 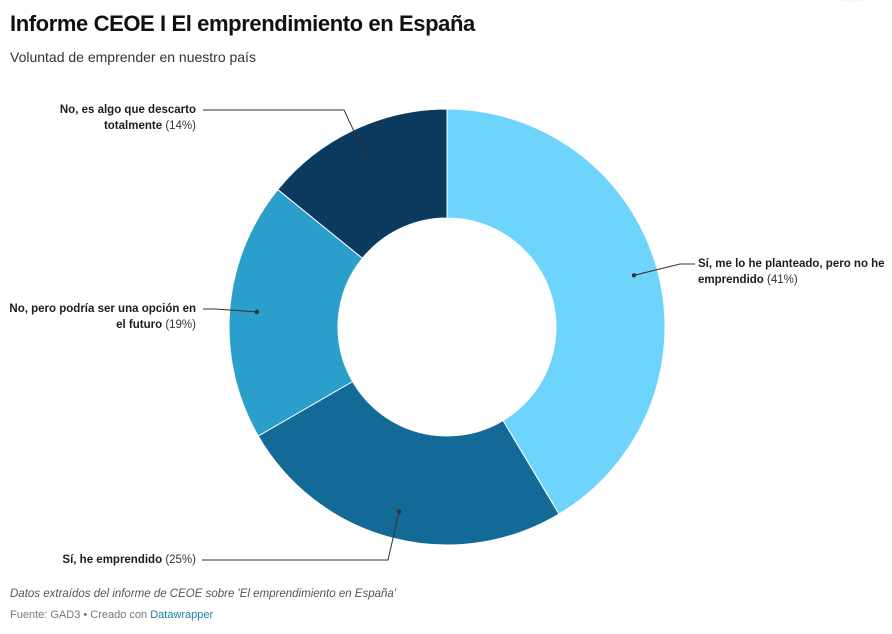 I want to click on slice-label-text: el futuro, so click(x=139, y=325).